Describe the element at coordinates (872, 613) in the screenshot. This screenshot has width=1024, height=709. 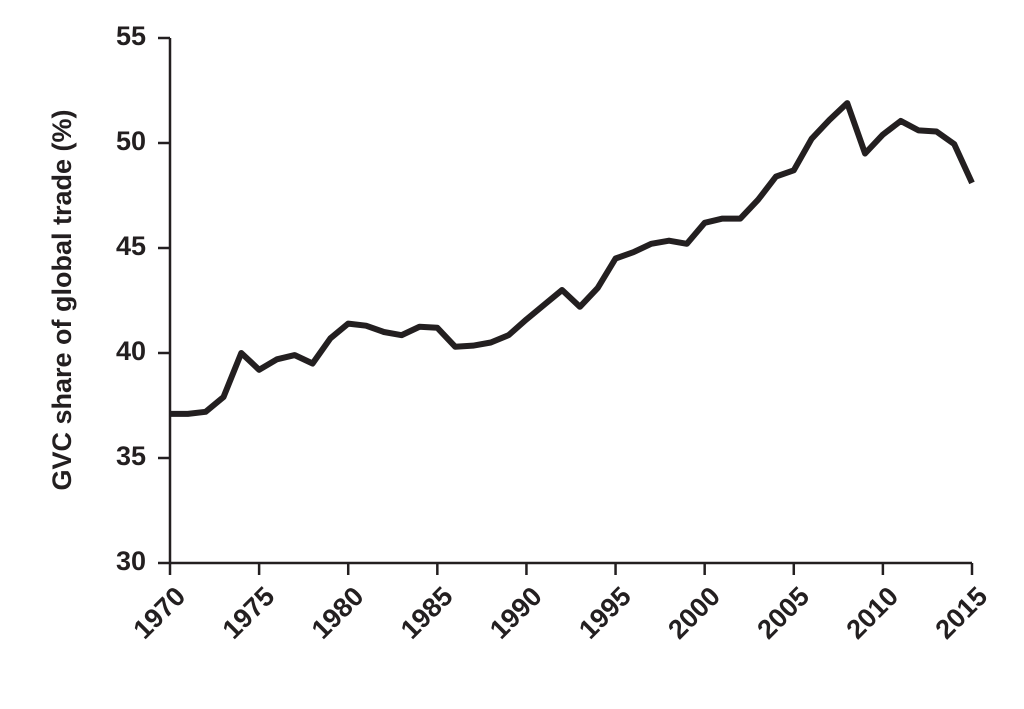
I see `x-tick-label: 2010` at that location.